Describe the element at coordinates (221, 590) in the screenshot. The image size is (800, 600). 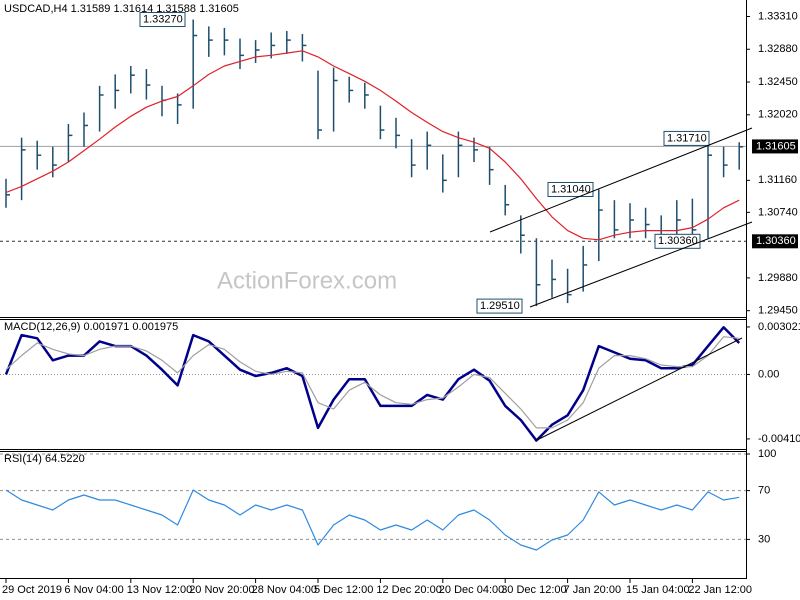
I see `x-tick-label: 20 Nov 20:00` at that location.